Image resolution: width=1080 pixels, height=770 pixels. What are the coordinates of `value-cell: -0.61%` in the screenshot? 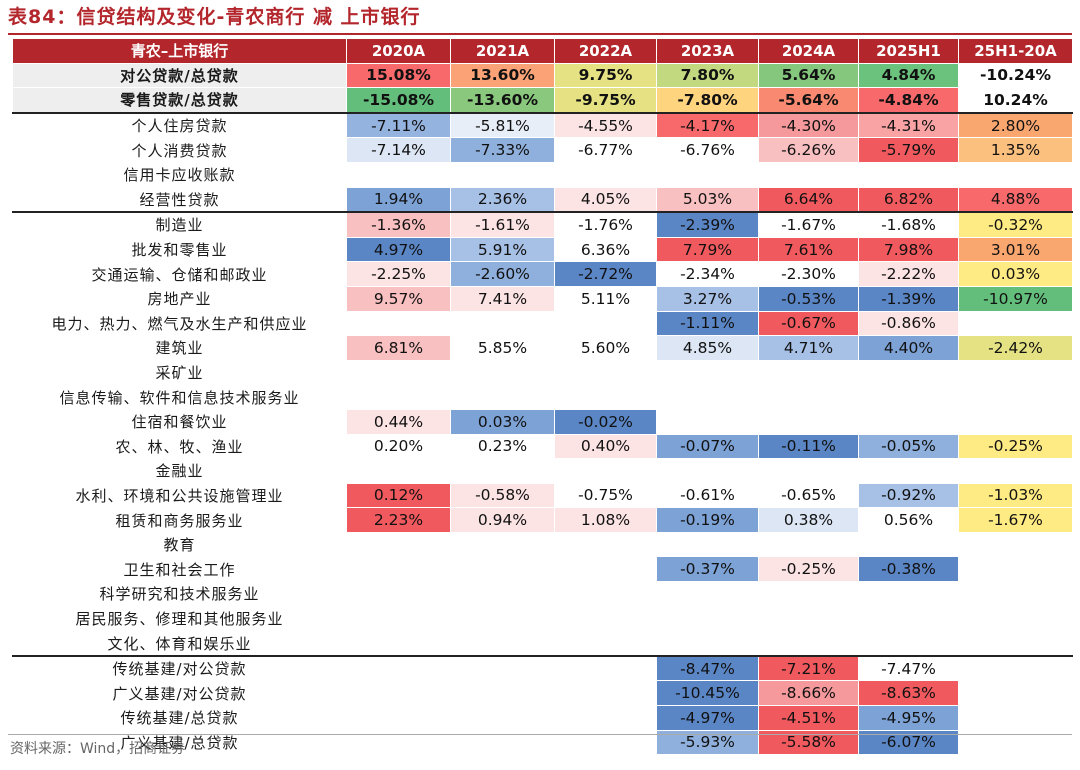 It's located at (707, 495).